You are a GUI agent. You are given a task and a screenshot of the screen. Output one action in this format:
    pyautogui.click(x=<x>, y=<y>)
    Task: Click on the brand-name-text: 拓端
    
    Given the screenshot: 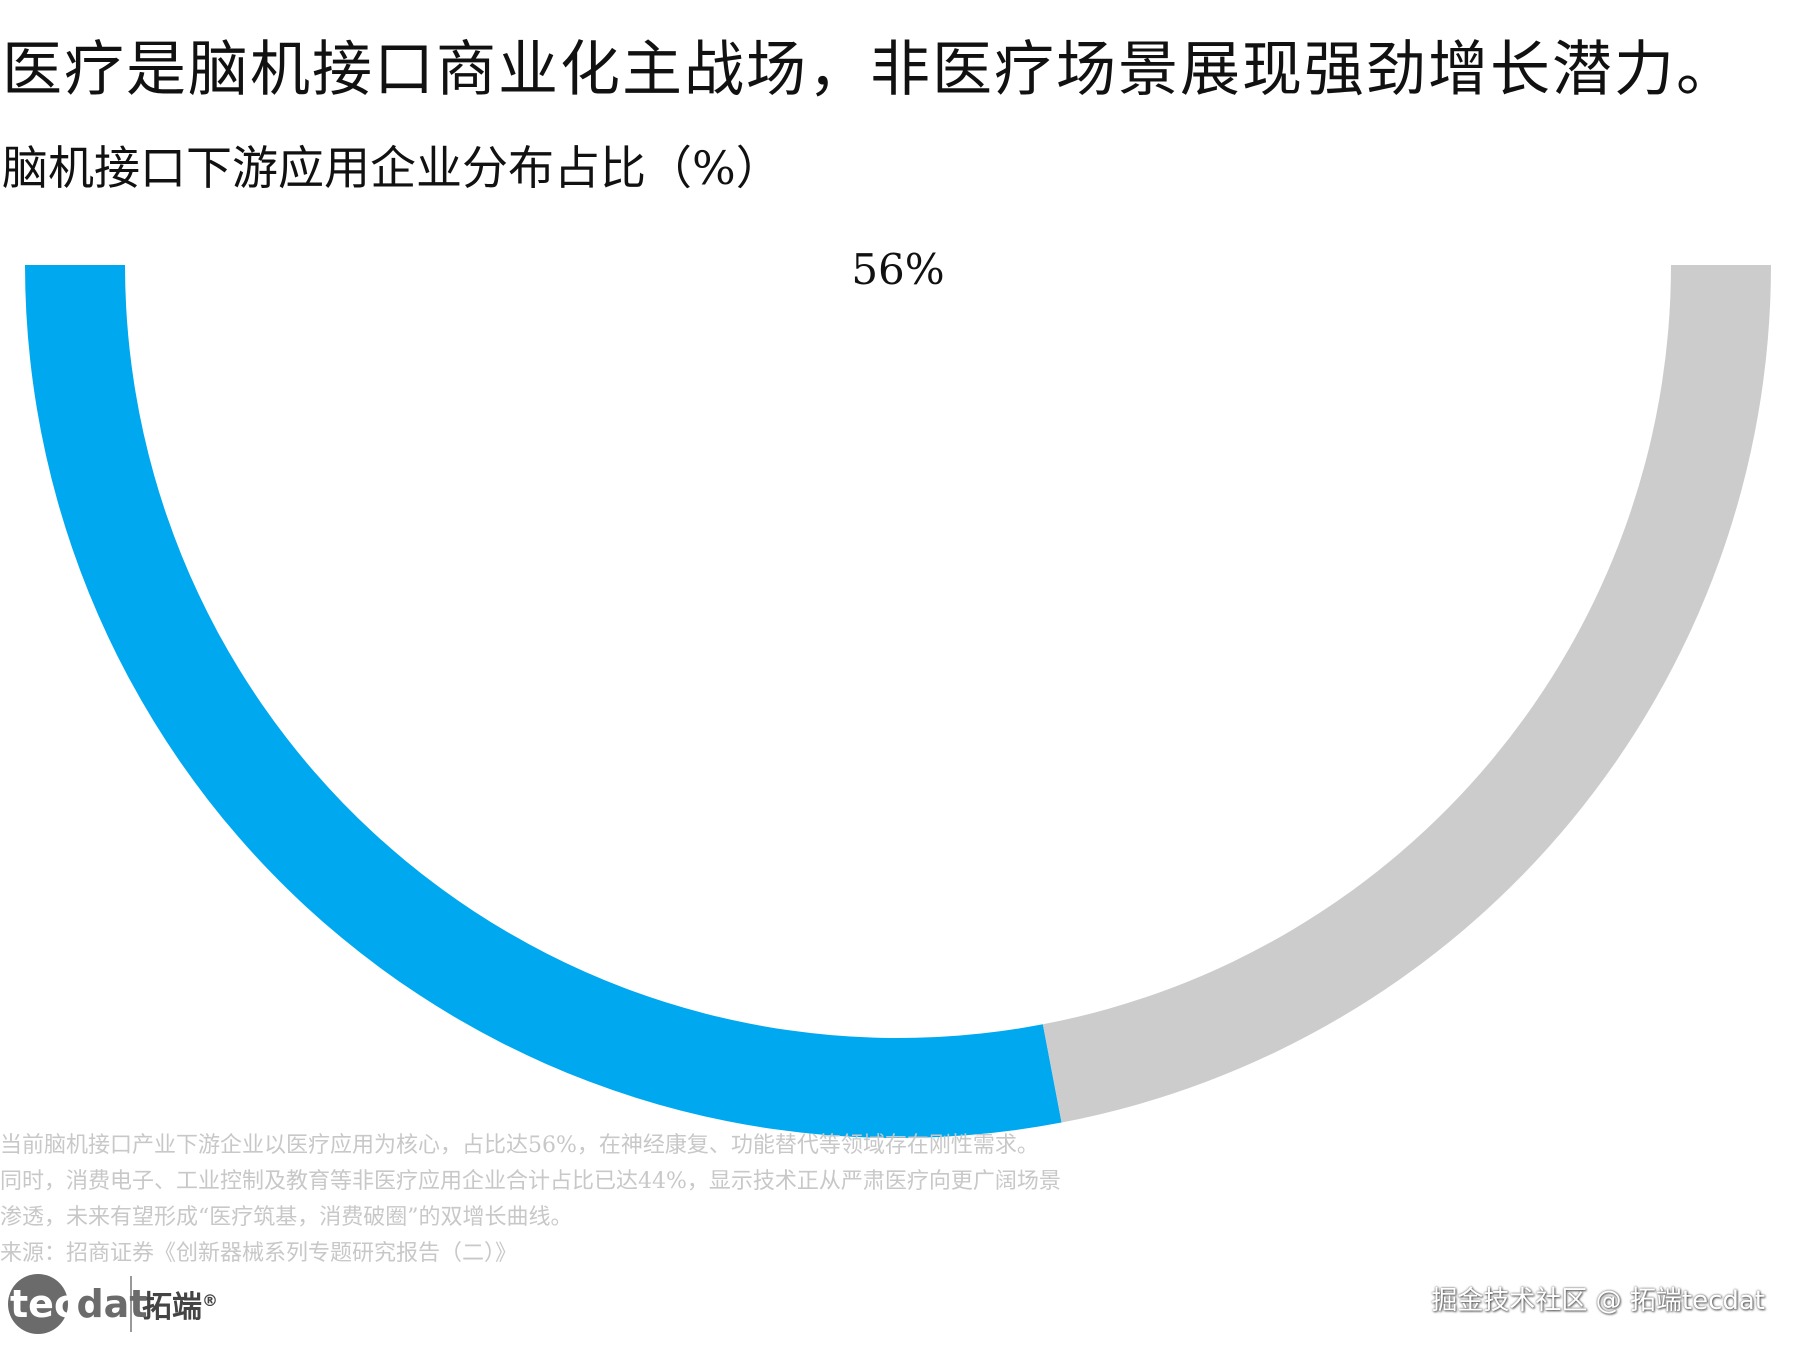 What is the action you would take?
    pyautogui.click(x=172, y=1307)
    